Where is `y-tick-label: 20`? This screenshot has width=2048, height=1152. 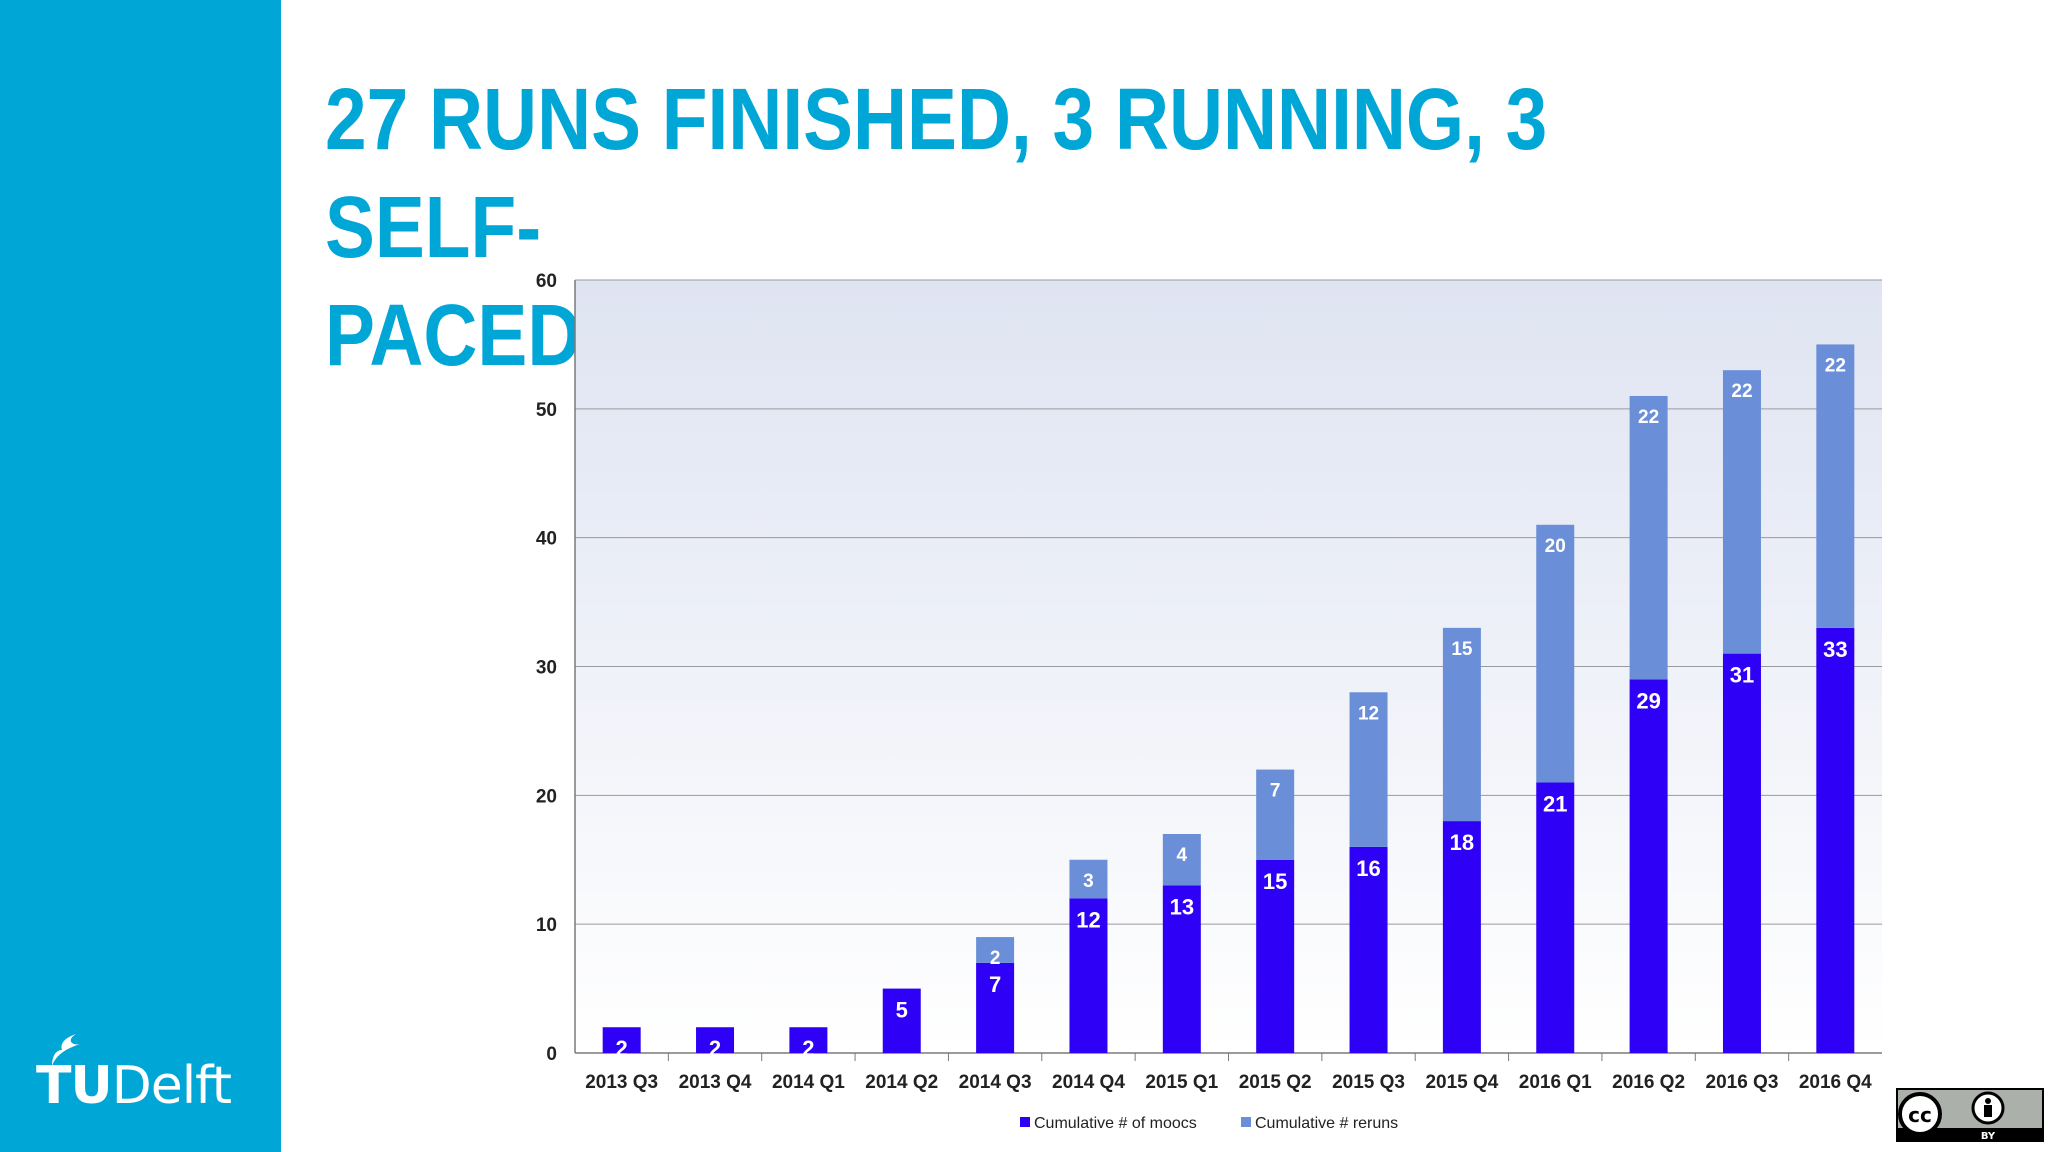
y-tick-label: 20 is located at coordinates (546, 796).